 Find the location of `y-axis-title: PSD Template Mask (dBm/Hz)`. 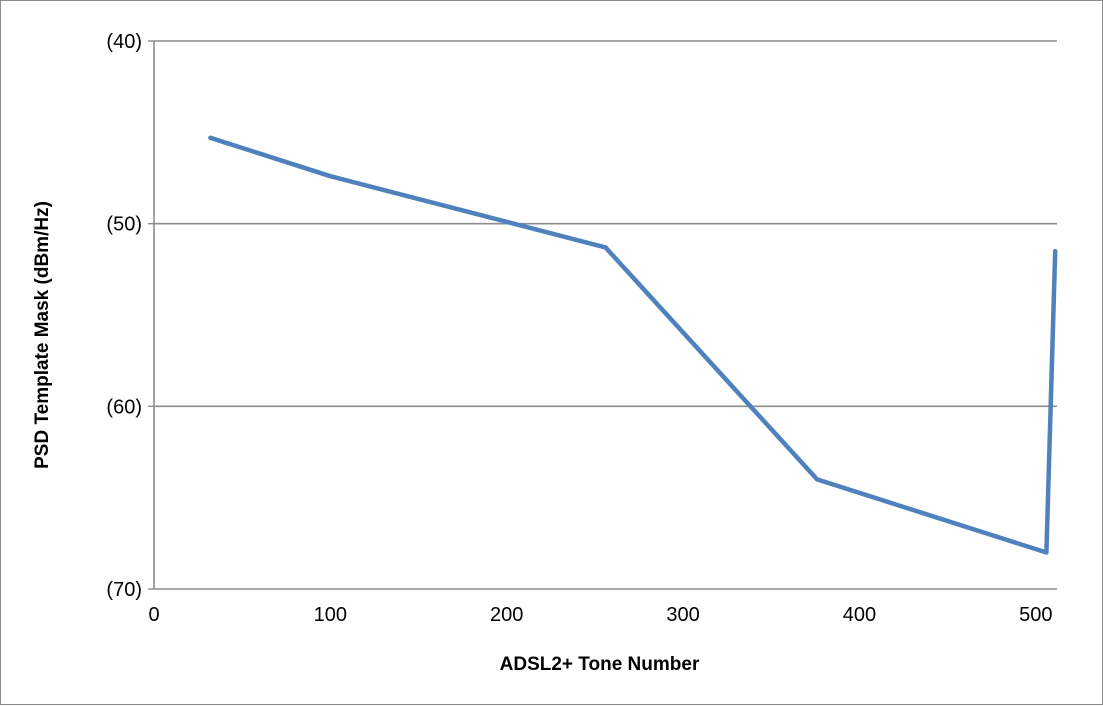

y-axis-title: PSD Template Mask (dBm/Hz) is located at coordinates (42, 335).